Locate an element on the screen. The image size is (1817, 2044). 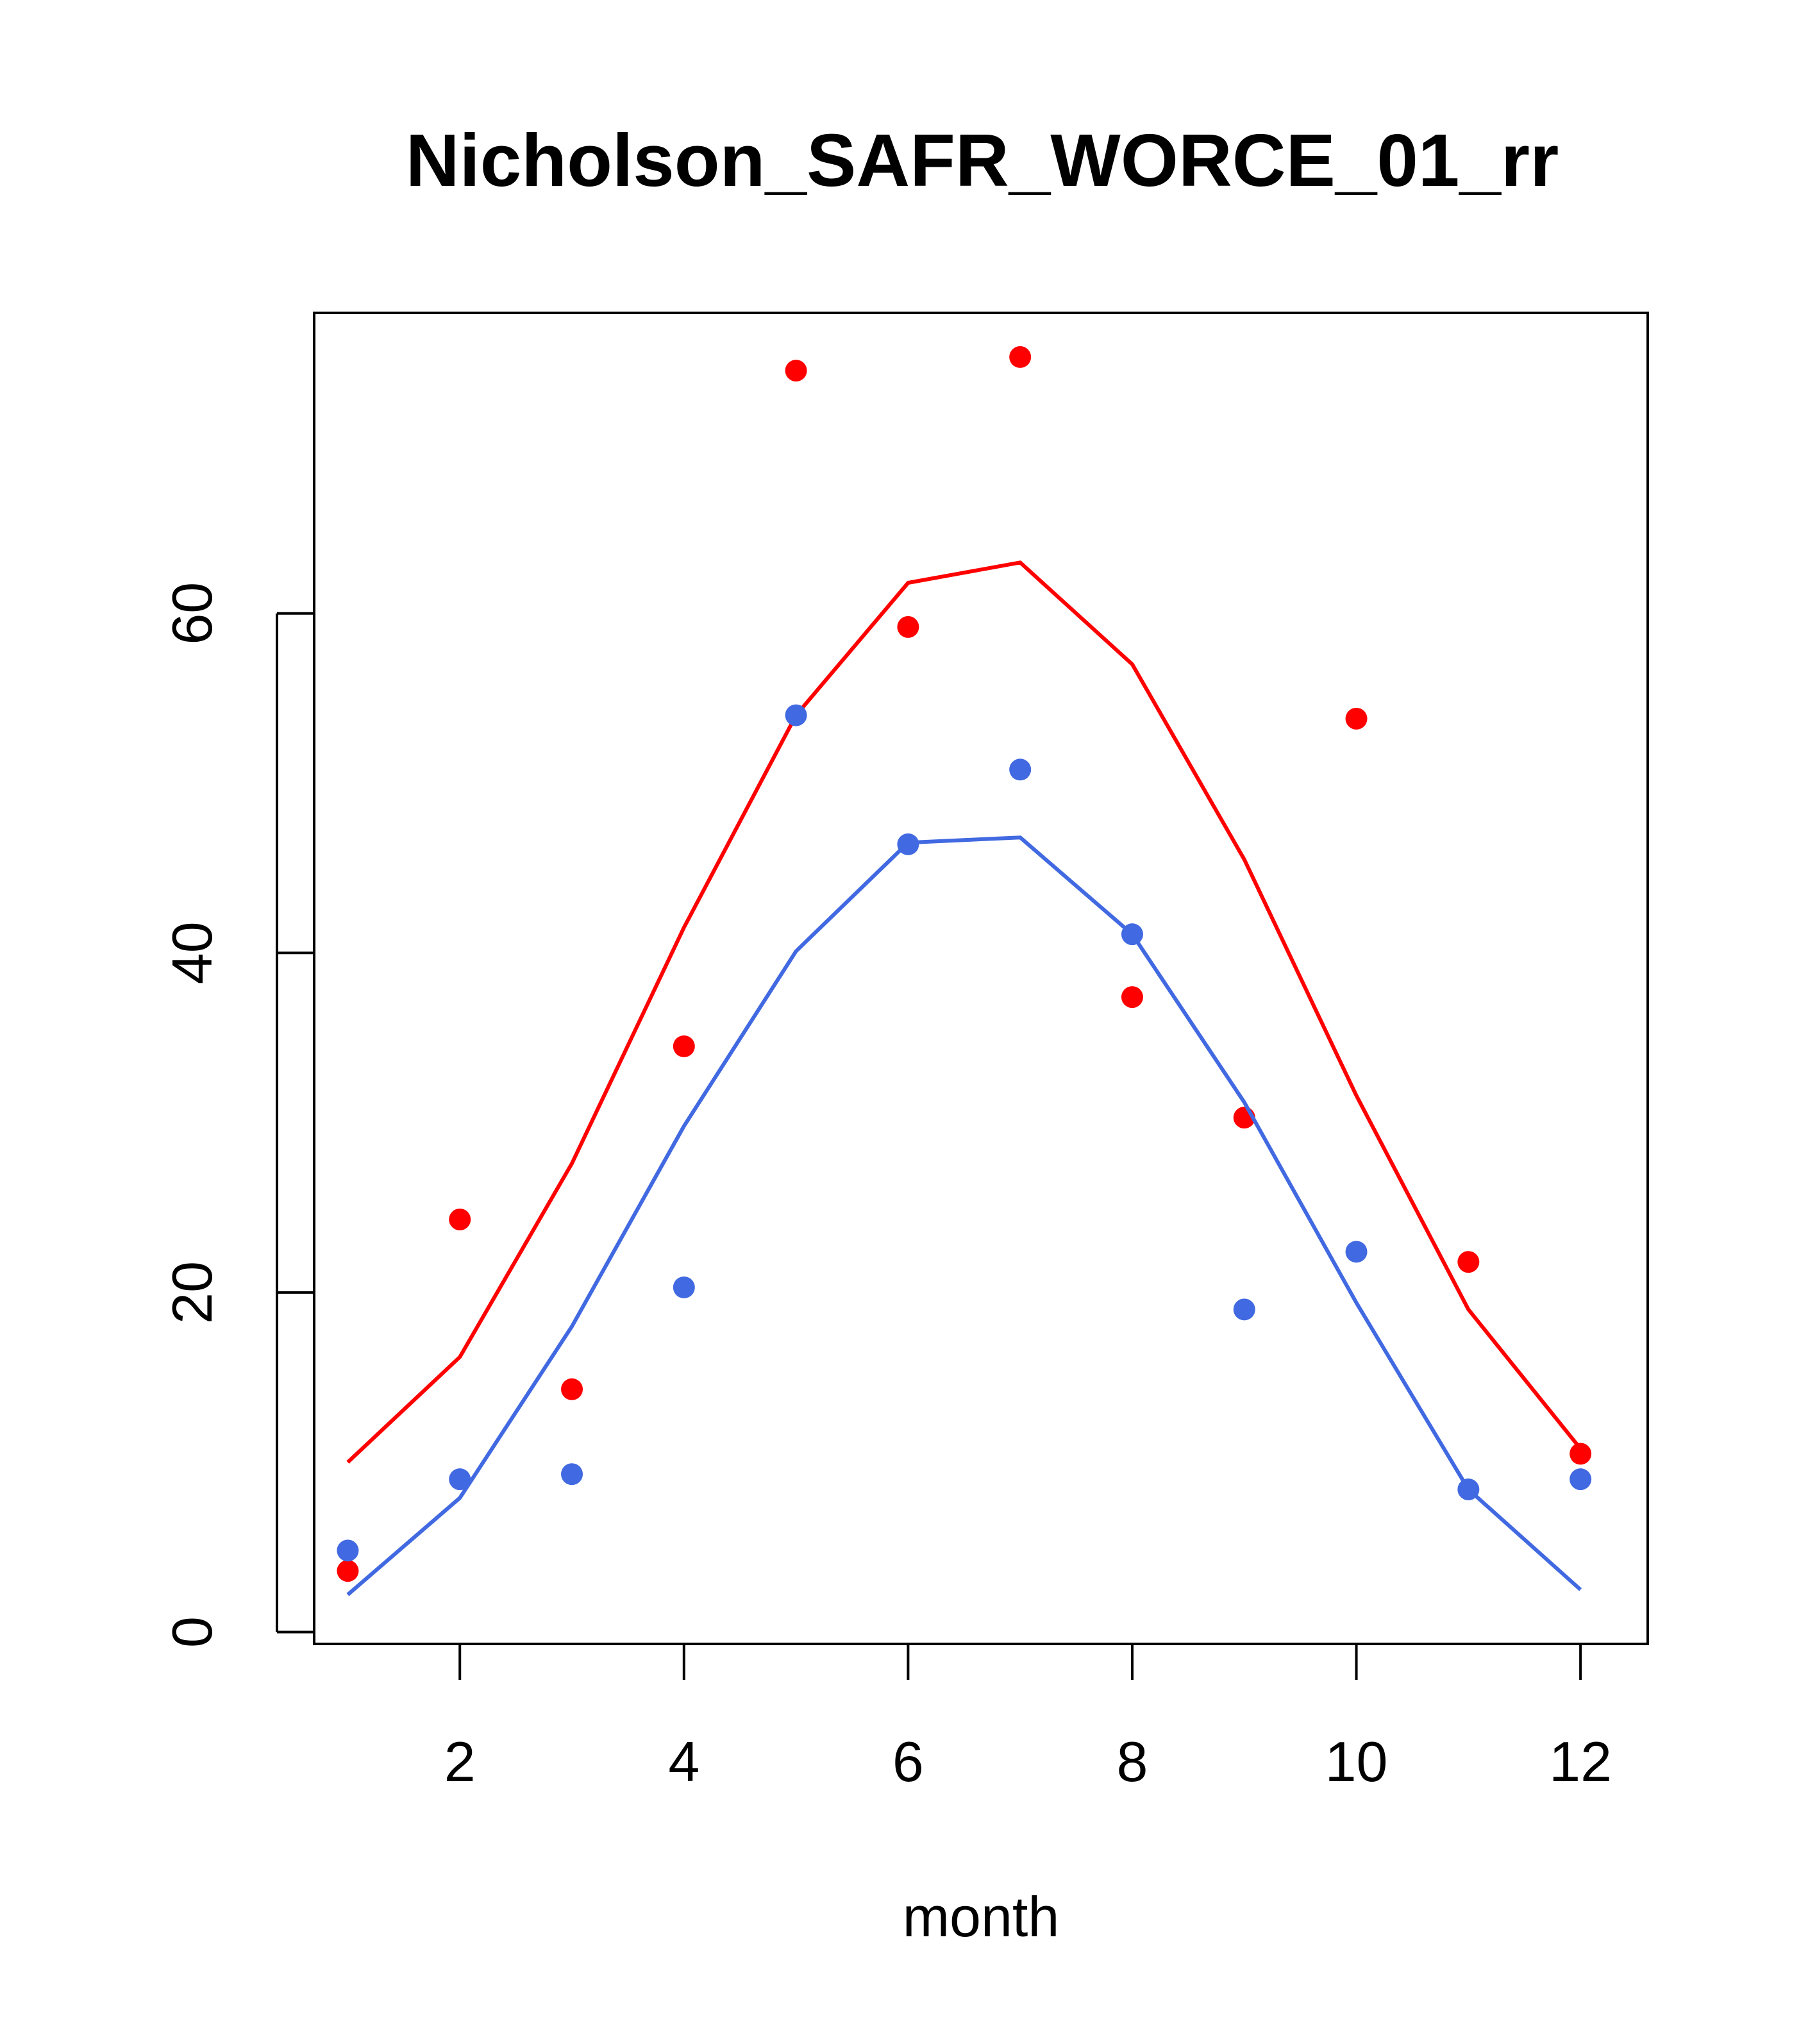
y-tick-label: 40 is located at coordinates (192, 953).